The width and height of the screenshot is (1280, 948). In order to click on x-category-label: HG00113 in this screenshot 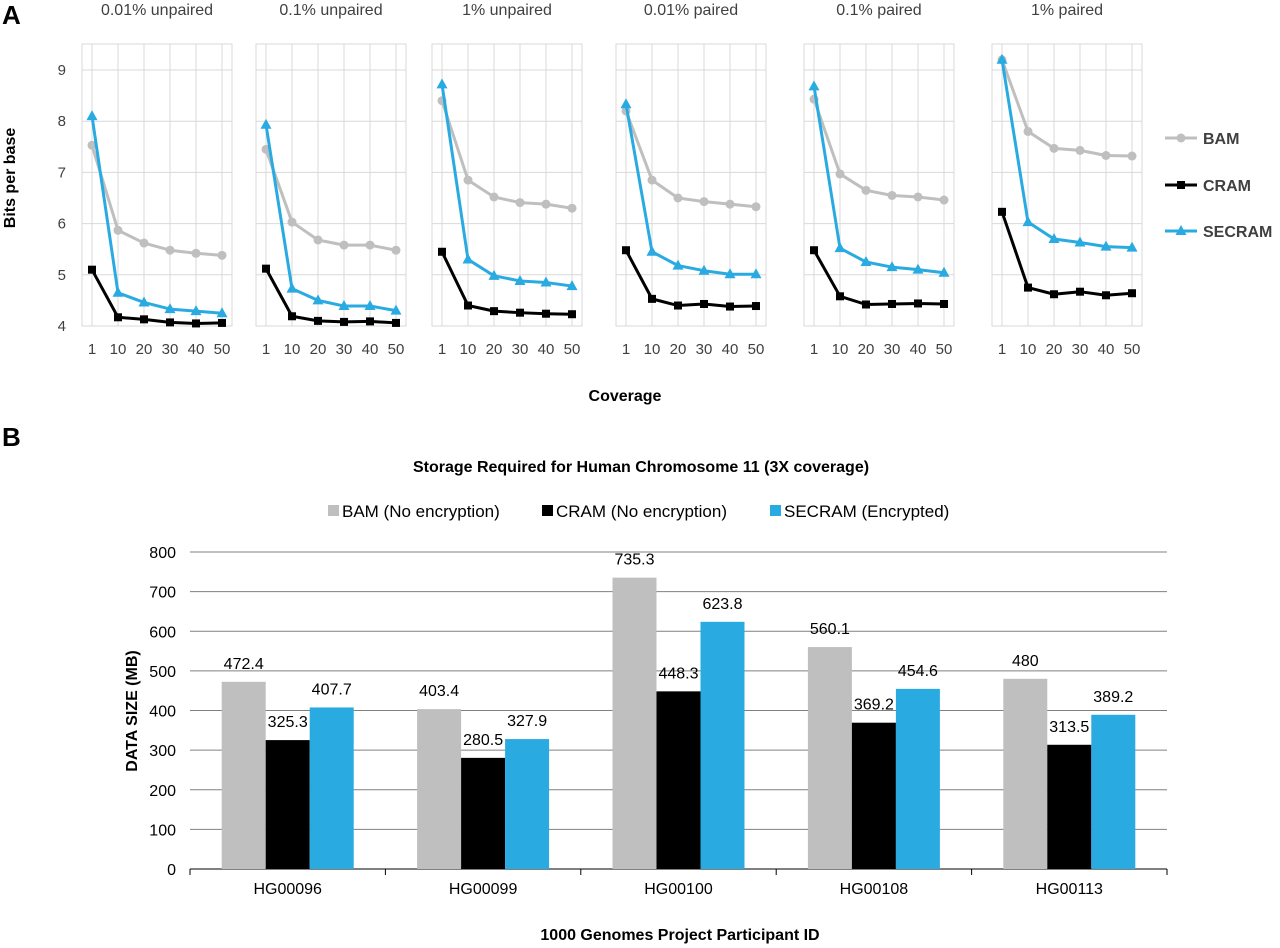, I will do `click(1069, 889)`.